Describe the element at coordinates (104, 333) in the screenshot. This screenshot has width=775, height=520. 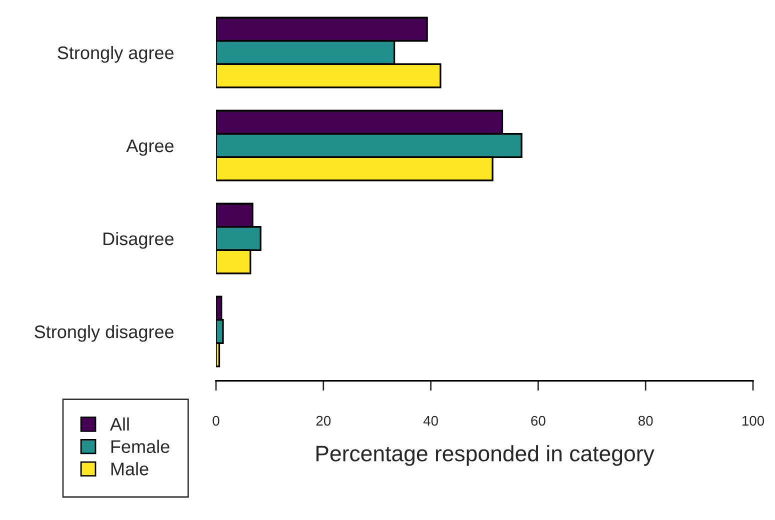
I see `y-tick-label: Strongly disagree` at that location.